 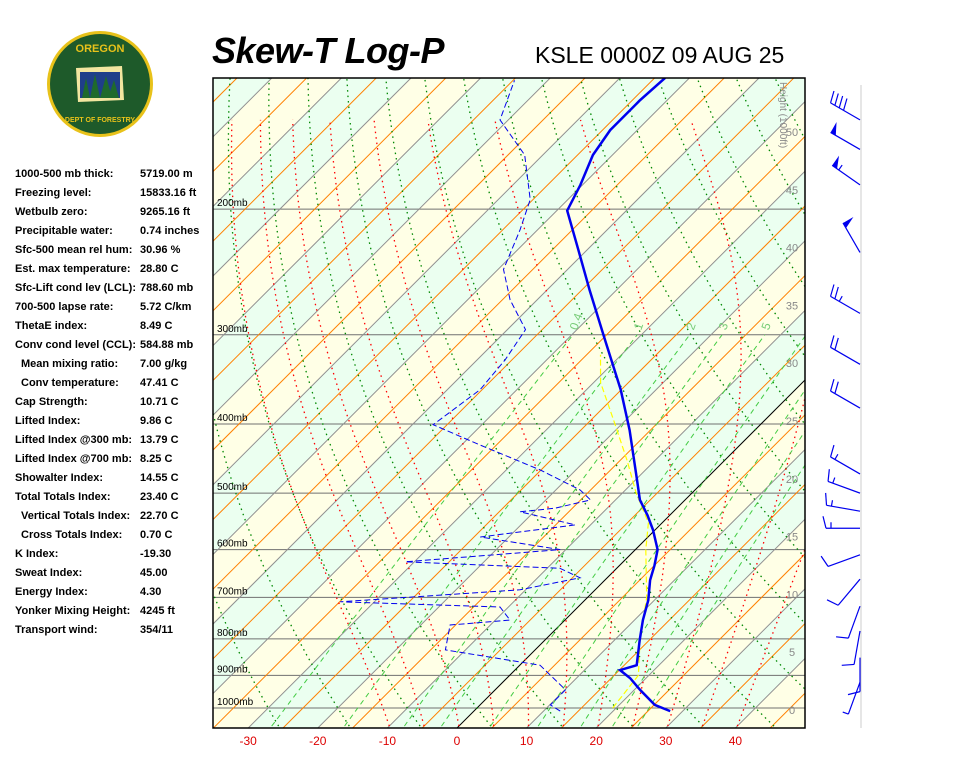 I want to click on chart-title: Skew-T Log-P, so click(x=328, y=50).